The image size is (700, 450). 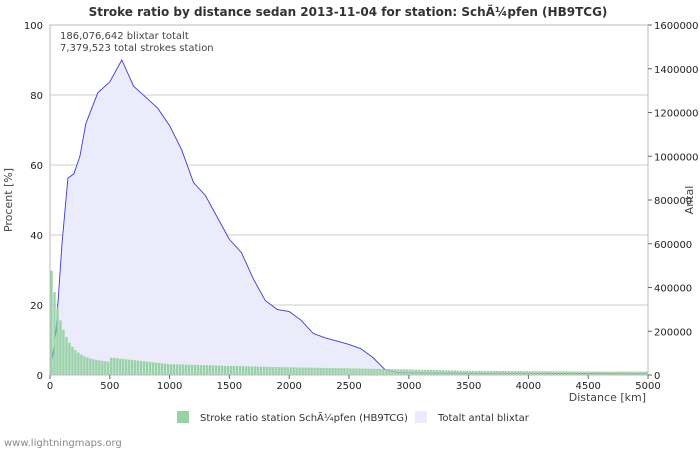 What do you see at coordinates (587, 386) in the screenshot?
I see `x-tick-label: 4500` at bounding box center [587, 386].